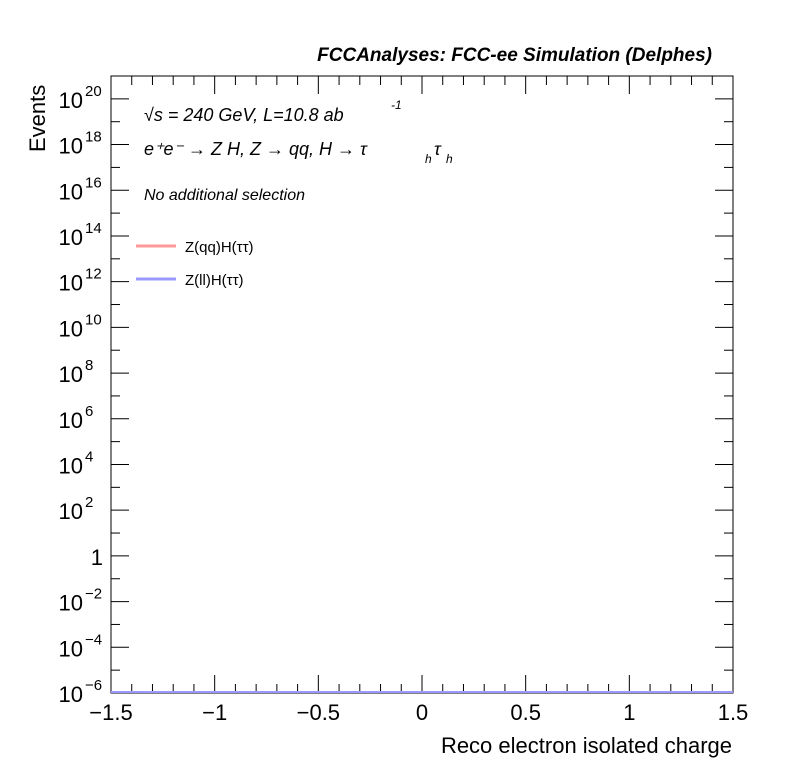  Describe the element at coordinates (93, 91) in the screenshot. I see `y-tick-label-exponent: 20` at that location.